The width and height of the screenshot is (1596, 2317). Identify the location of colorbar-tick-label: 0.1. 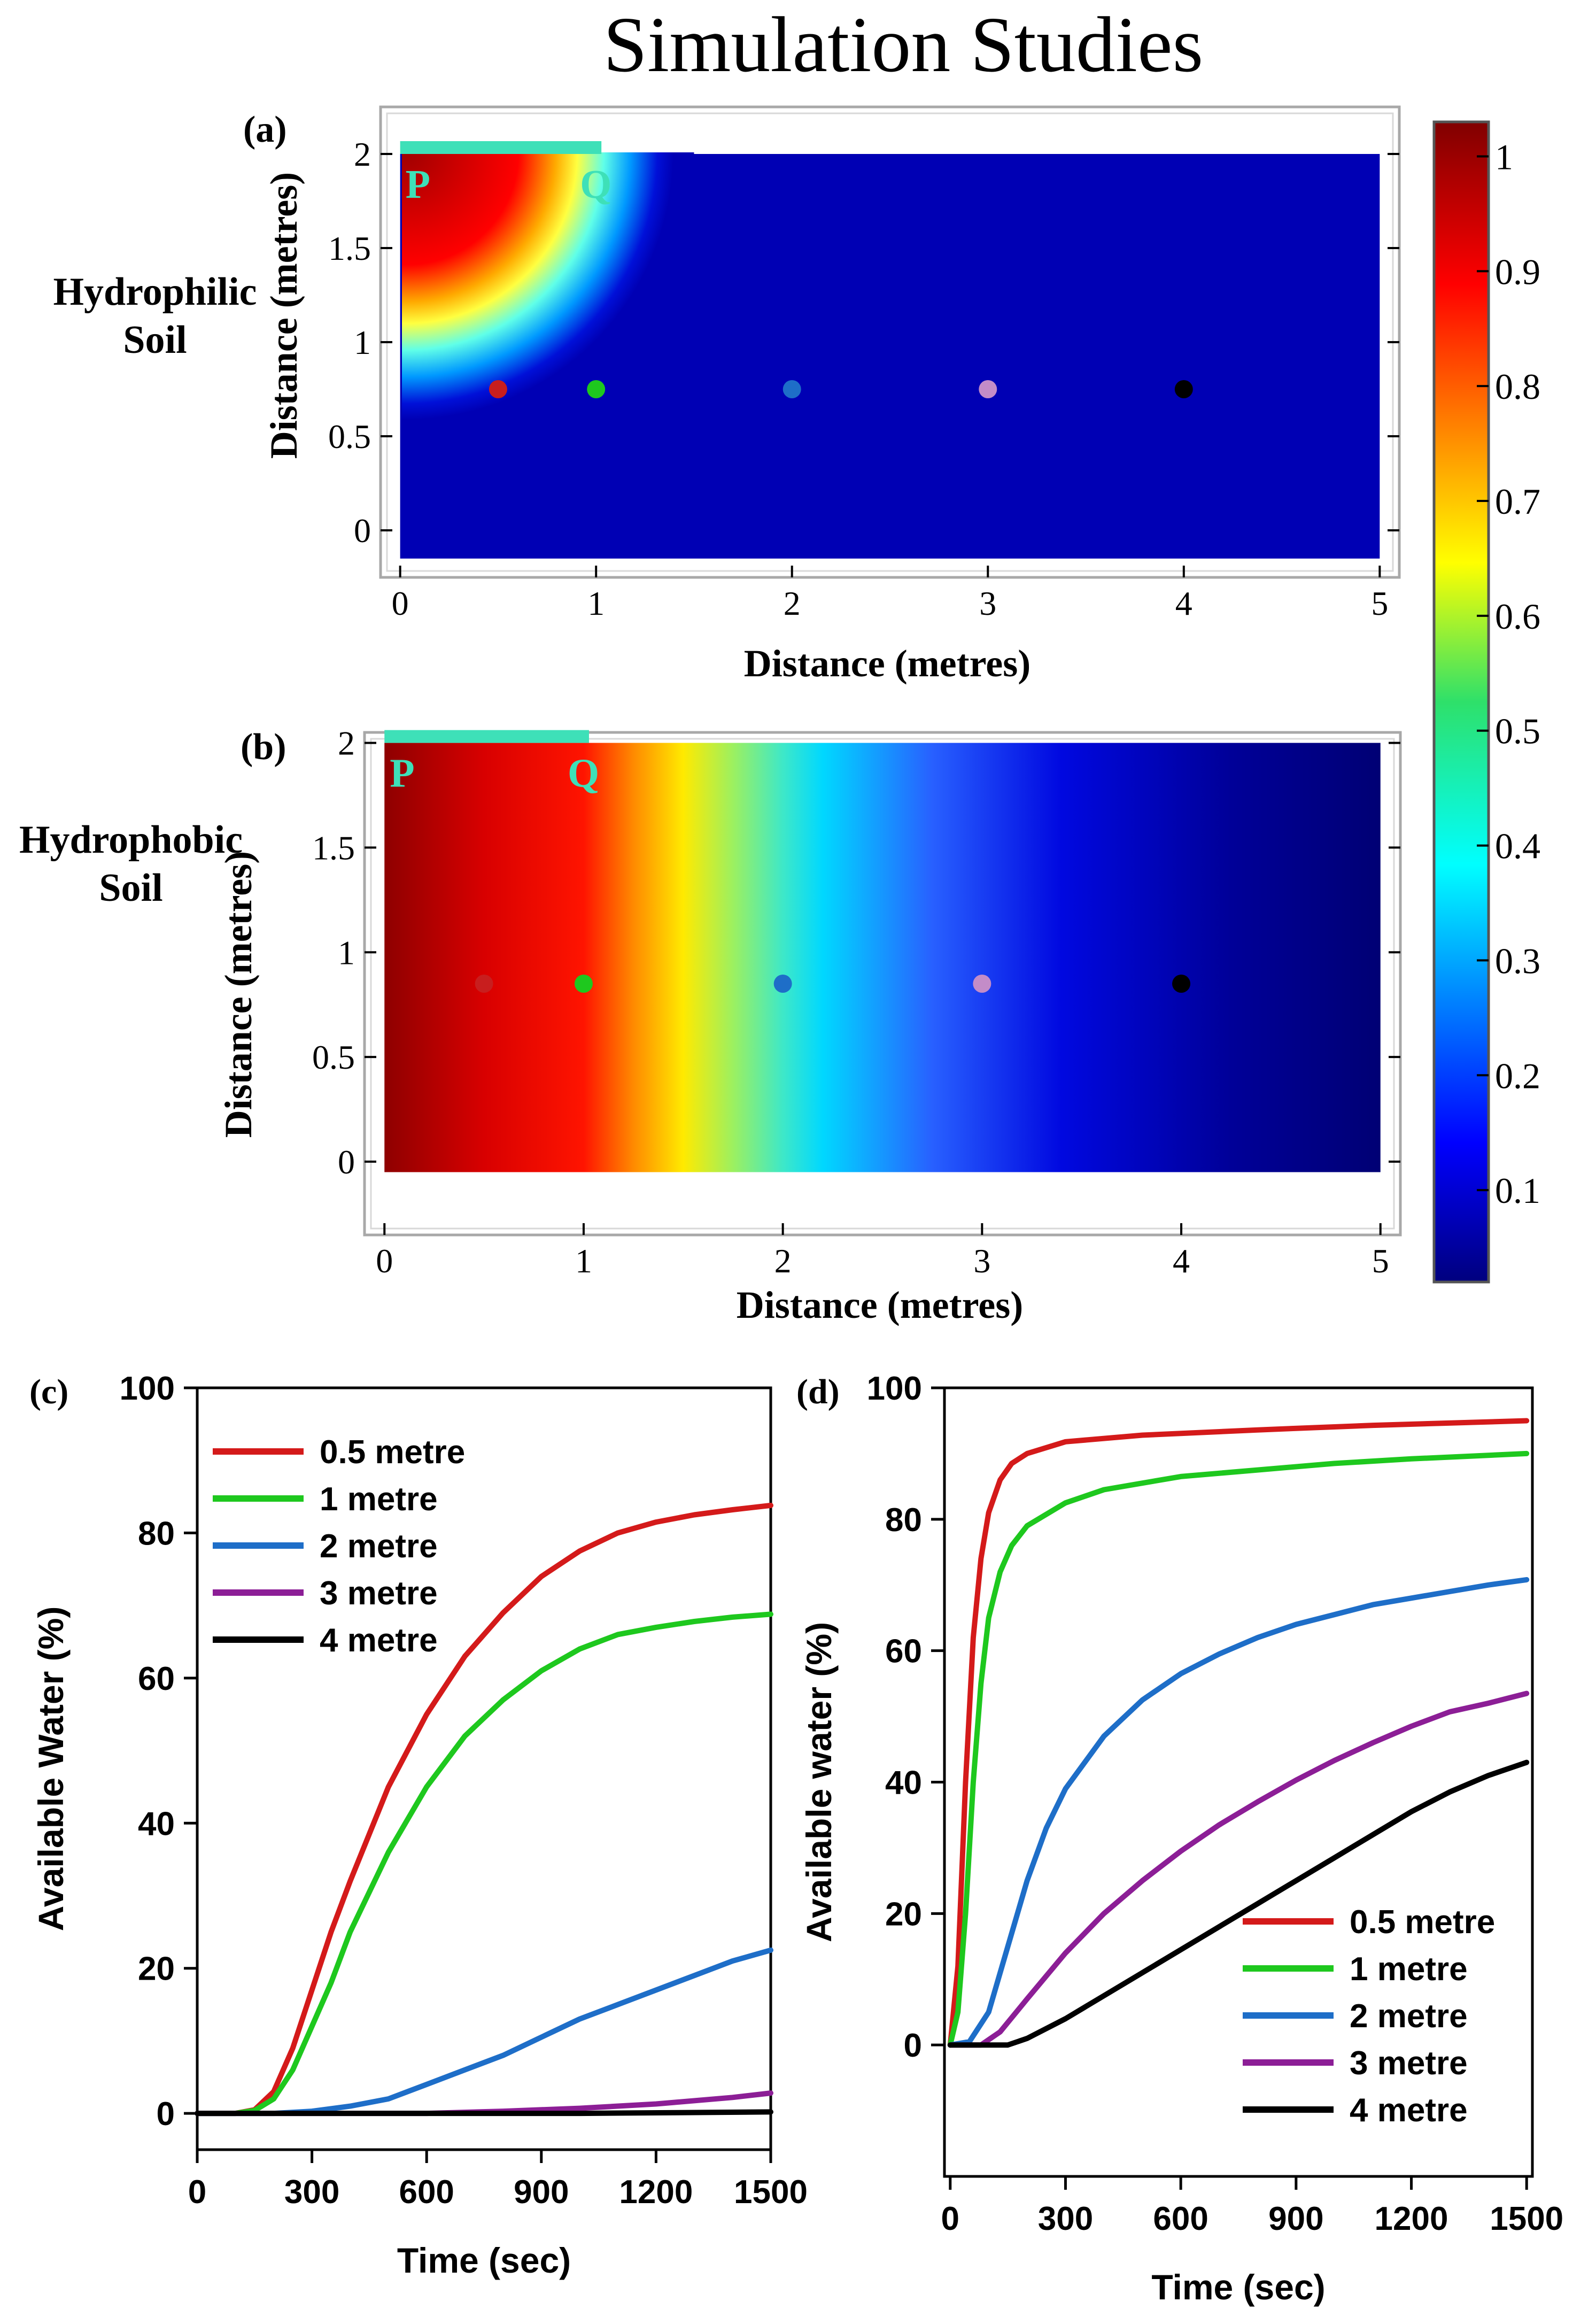
(1517, 1190).